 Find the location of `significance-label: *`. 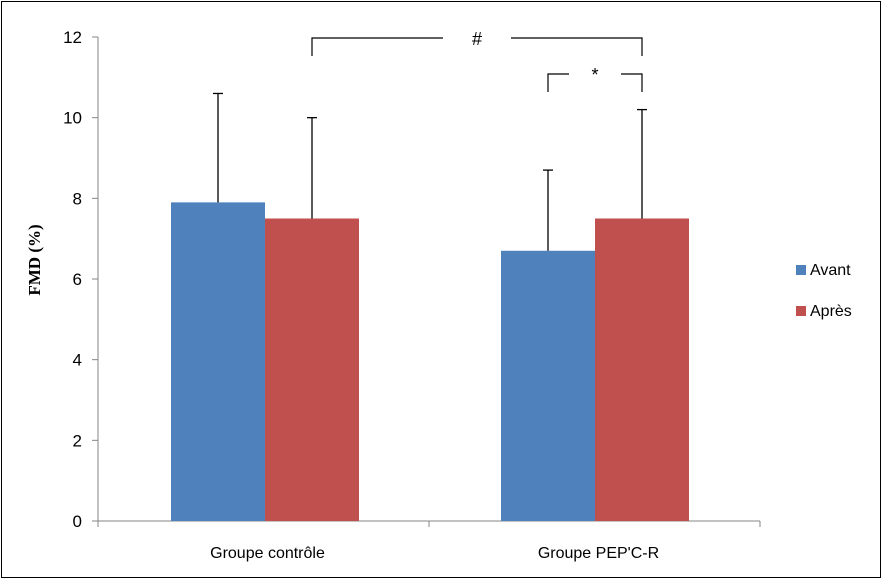

significance-label: * is located at coordinates (594, 75).